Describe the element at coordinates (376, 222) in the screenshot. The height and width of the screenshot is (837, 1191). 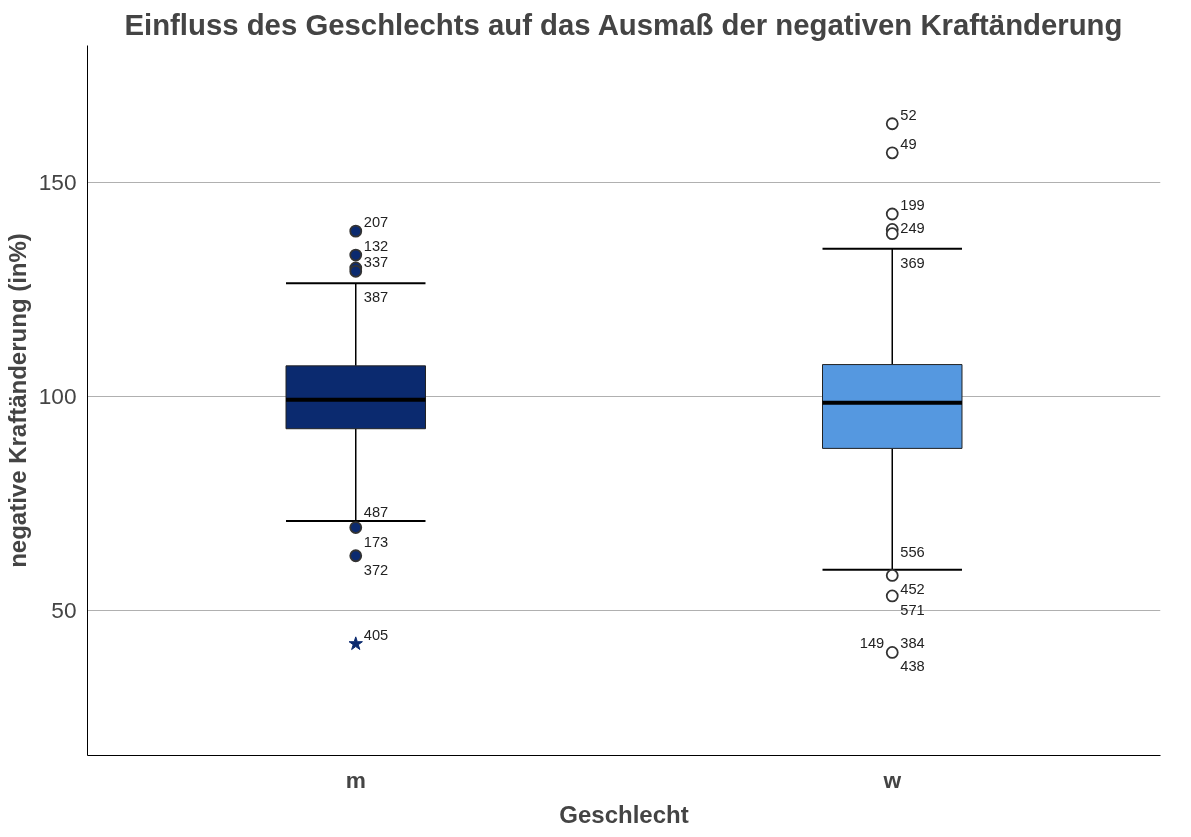
I see `annotation: 207` at that location.